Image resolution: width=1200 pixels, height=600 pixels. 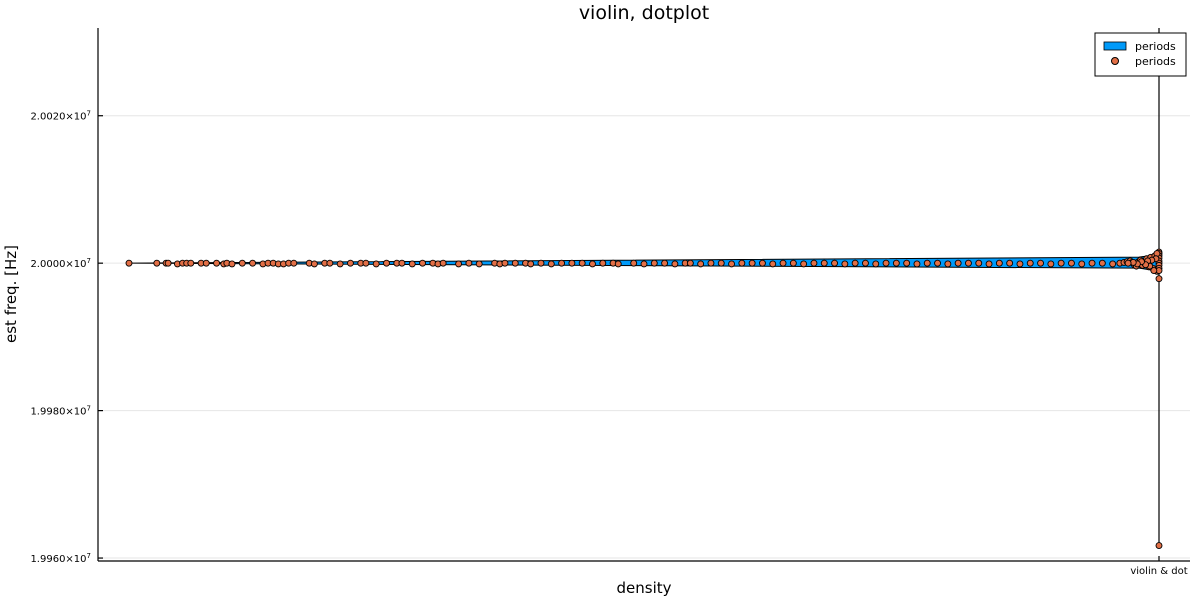 I want to click on y-tick-label: 2.0020×107, so click(x=60, y=116).